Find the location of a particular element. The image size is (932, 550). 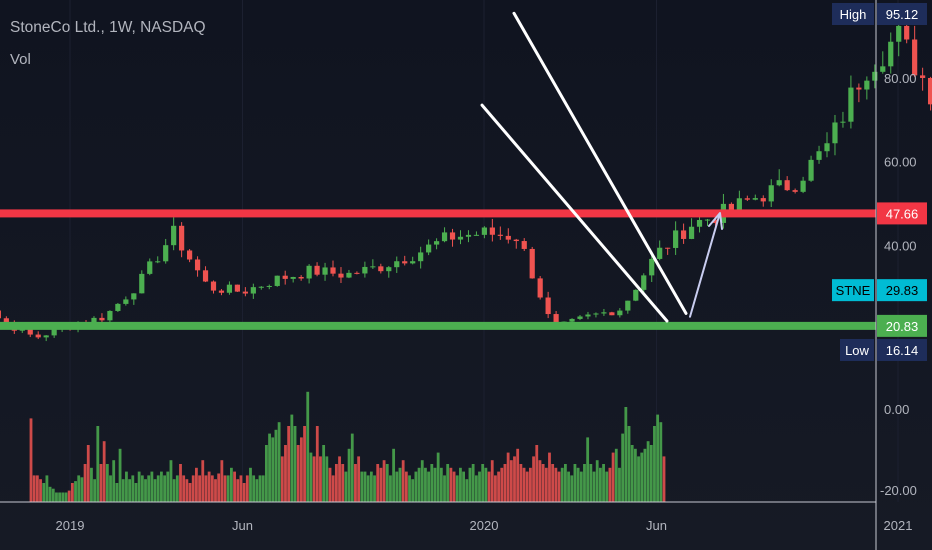

support-line is located at coordinates (438, 325).